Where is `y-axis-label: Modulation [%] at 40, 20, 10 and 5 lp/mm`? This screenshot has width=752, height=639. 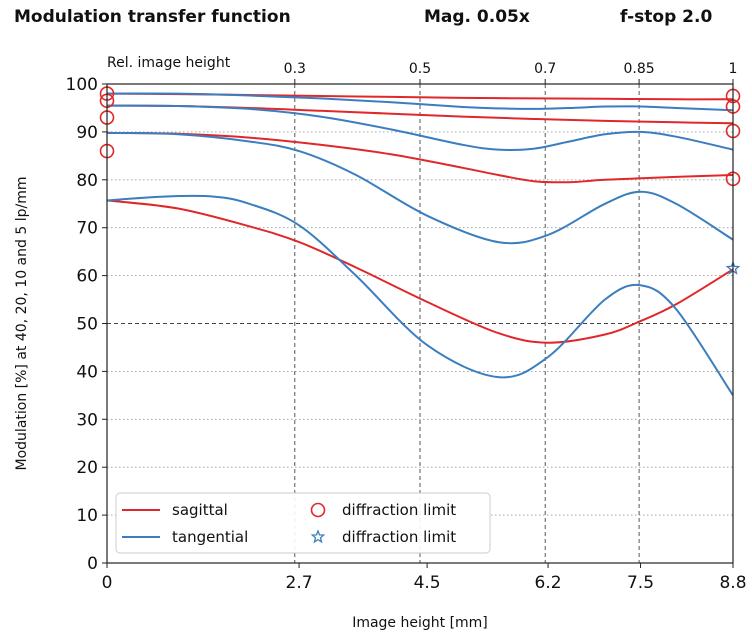
y-axis-label: Modulation [%] at 40, 20, 10 and 5 lp/mm is located at coordinates (22, 324).